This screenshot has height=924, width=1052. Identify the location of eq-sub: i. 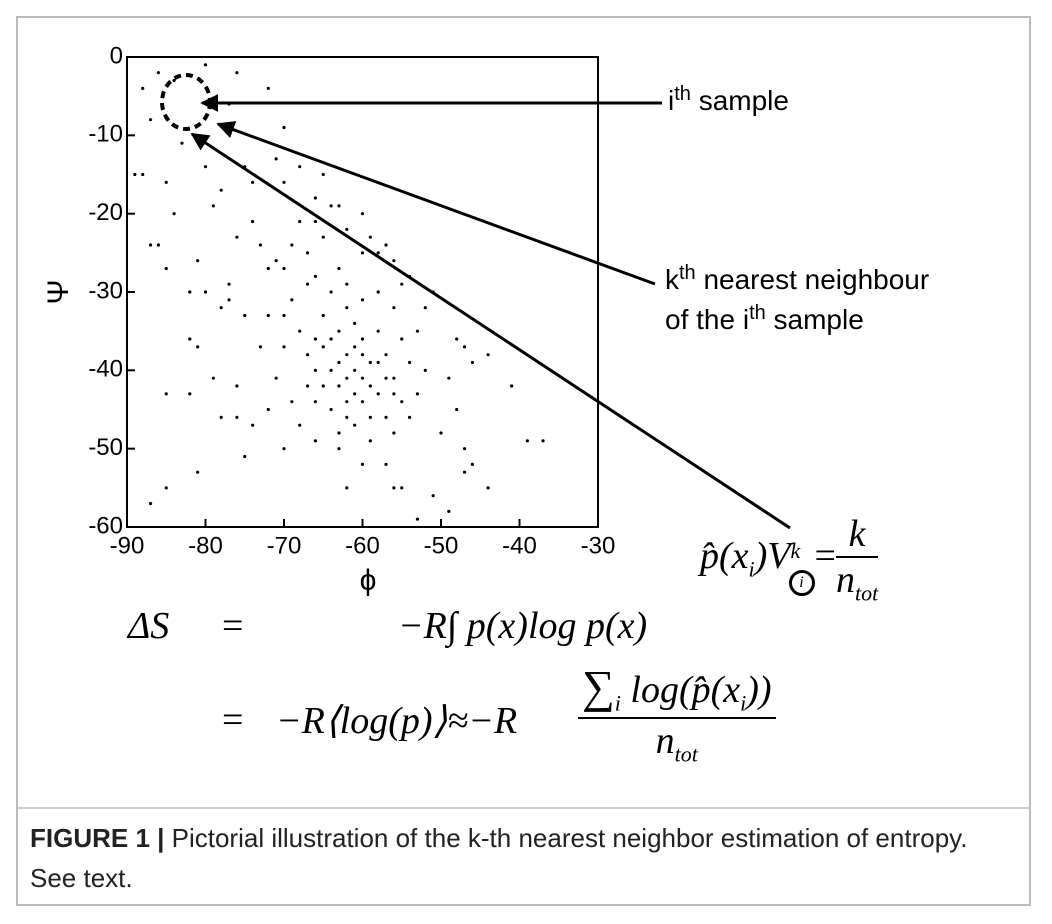
(751, 569).